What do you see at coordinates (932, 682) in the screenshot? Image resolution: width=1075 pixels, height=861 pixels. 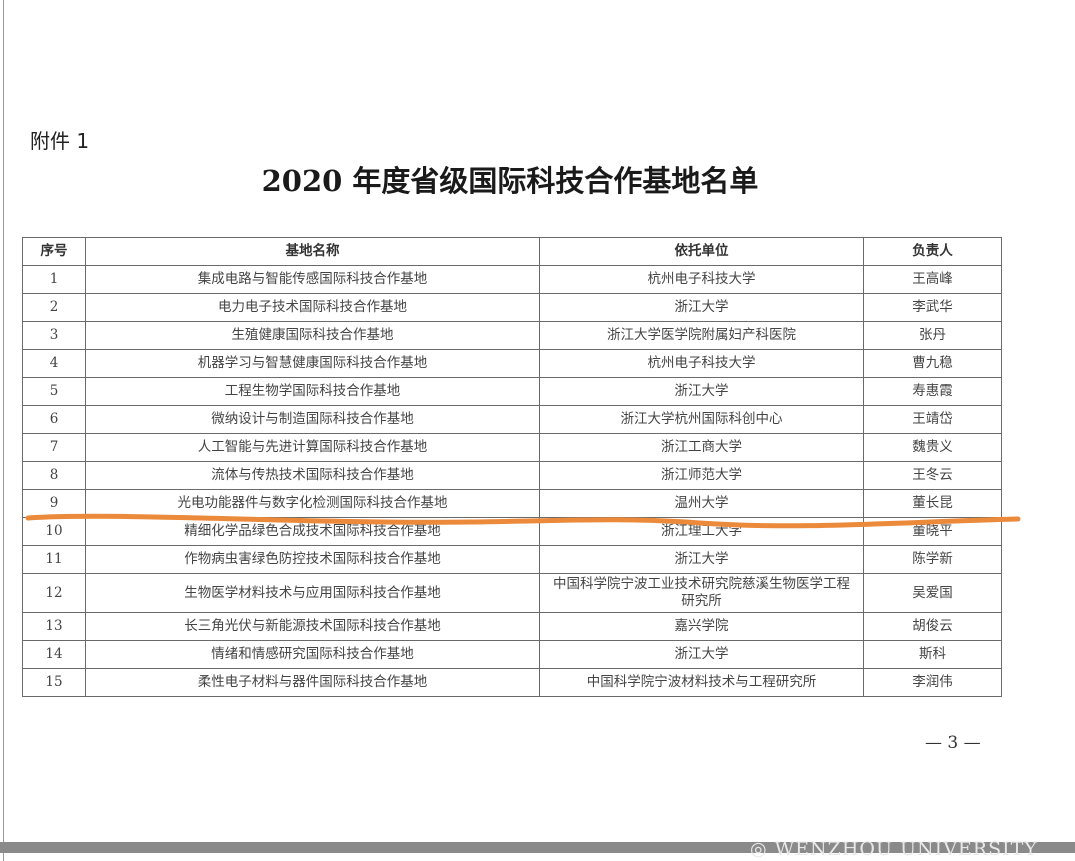 I see `cell-leader: 李润伟` at bounding box center [932, 682].